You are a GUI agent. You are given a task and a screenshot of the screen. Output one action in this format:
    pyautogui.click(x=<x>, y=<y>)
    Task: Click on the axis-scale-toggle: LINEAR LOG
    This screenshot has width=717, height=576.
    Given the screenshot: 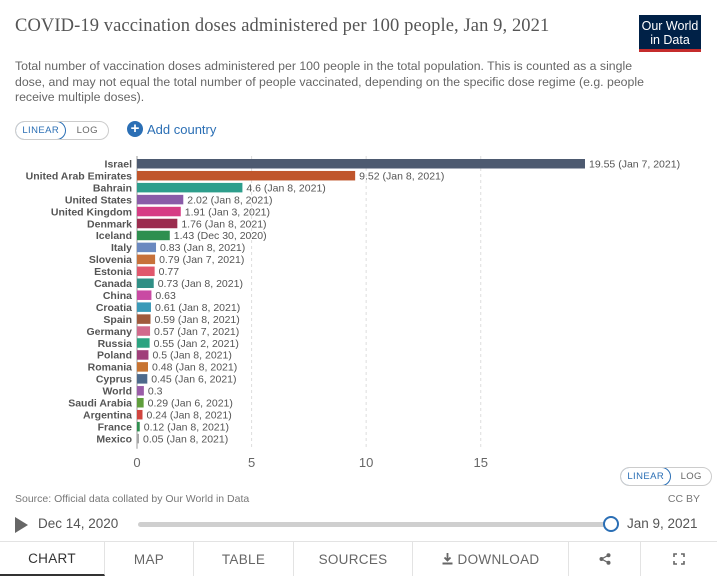 What is the action you would take?
    pyautogui.click(x=666, y=476)
    